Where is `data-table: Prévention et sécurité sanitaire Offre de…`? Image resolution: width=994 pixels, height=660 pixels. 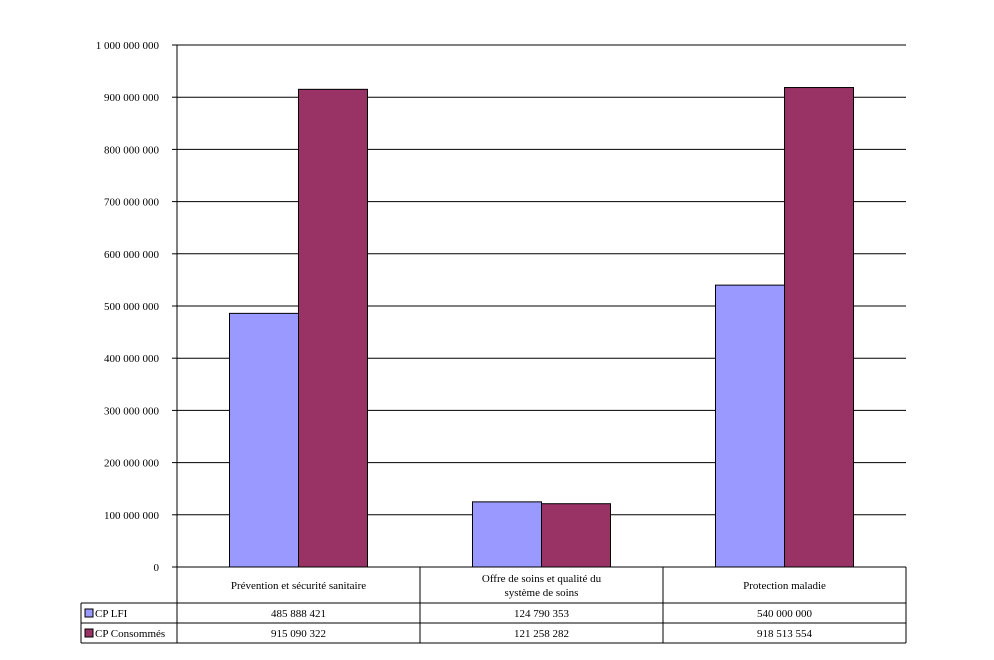
data-table: Prévention et sécurité sanitaire Offre de… is located at coordinates (493, 605).